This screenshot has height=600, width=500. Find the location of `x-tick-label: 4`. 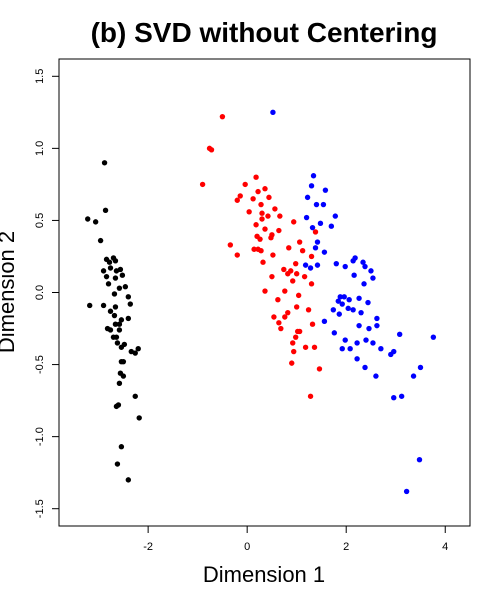

x-tick-label: 4 is located at coordinates (445, 547).